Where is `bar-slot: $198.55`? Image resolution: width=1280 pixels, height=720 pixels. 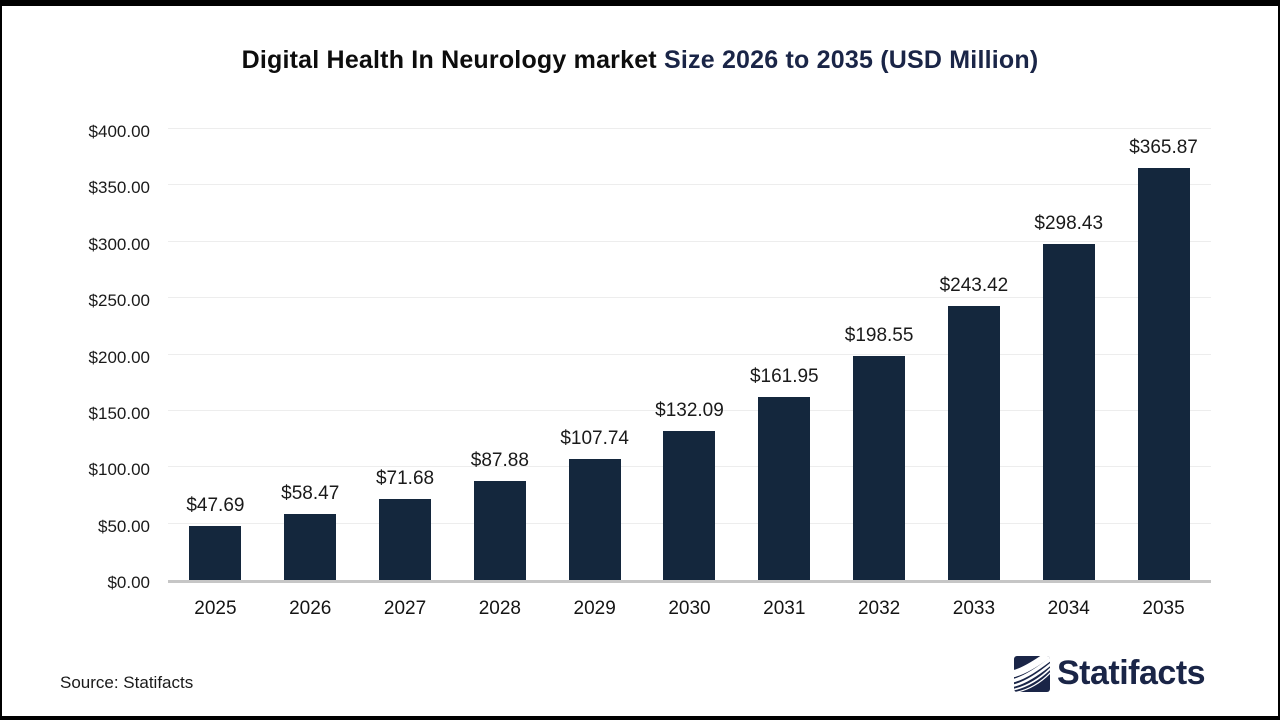
bar-slot: $198.55 is located at coordinates (879, 356).